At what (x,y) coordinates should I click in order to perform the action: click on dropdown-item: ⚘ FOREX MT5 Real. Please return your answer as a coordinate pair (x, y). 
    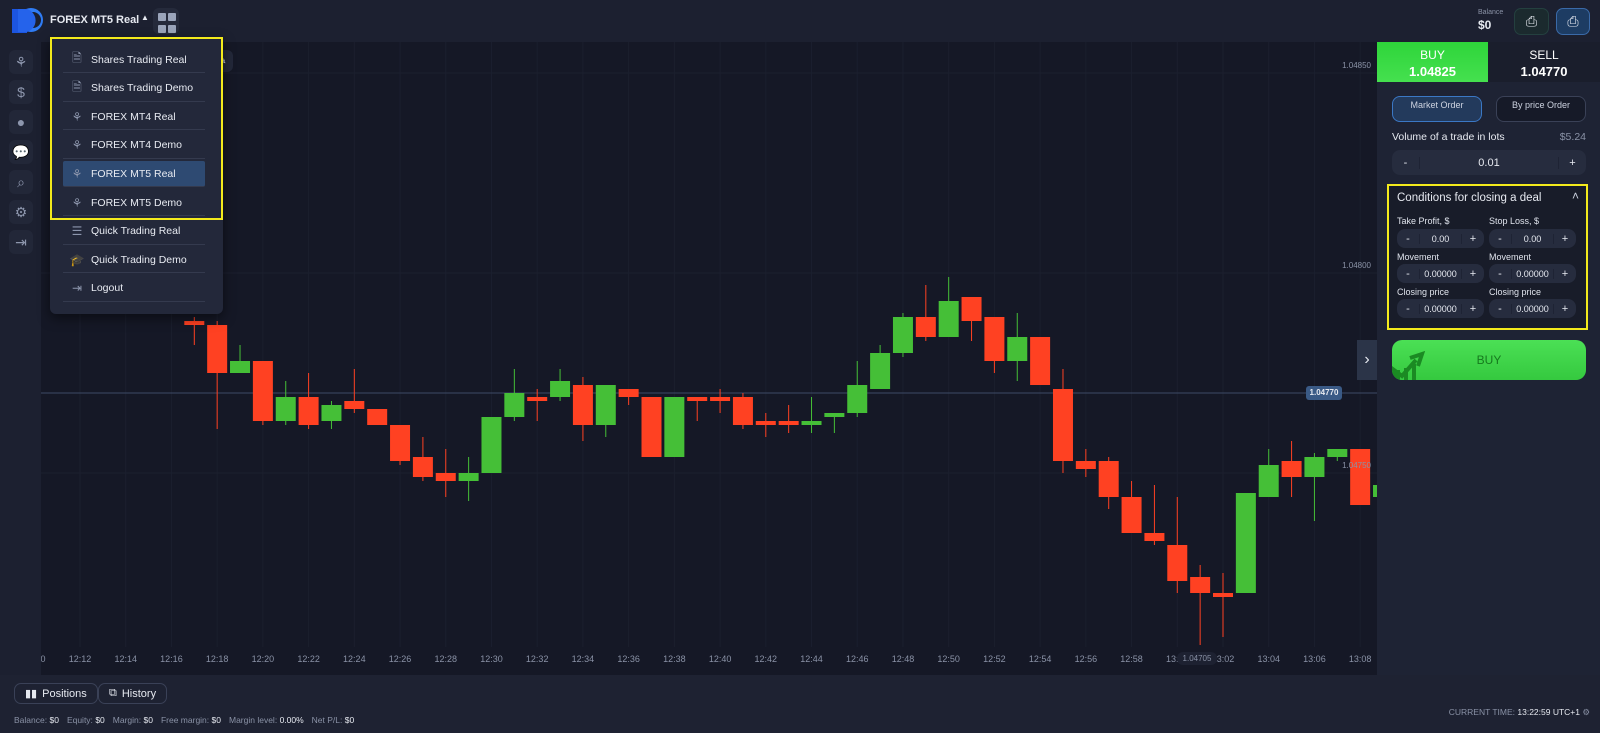
    Looking at the image, I should click on (134, 174).